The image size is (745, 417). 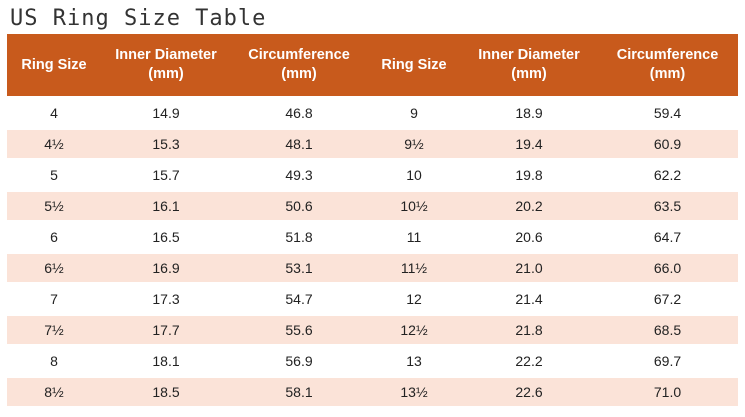 I want to click on table-row: 6½ 16.9 53.1 11½ 21.0 66.0, so click(x=372, y=266).